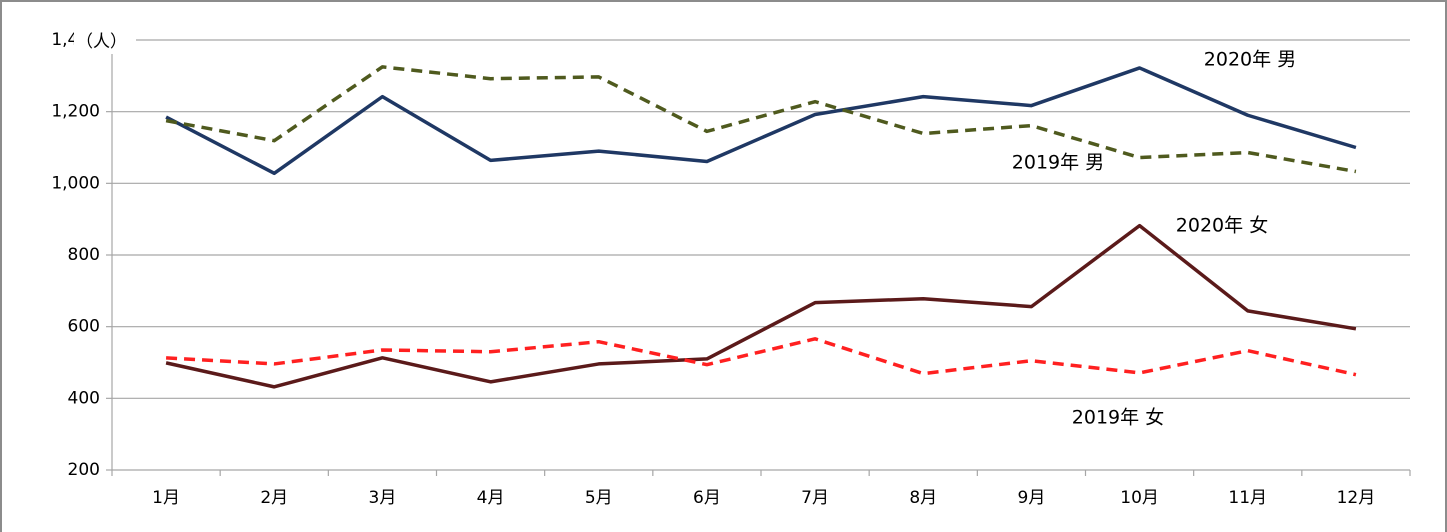  What do you see at coordinates (84, 327) in the screenshot?
I see `y-tick-label: 600` at bounding box center [84, 327].